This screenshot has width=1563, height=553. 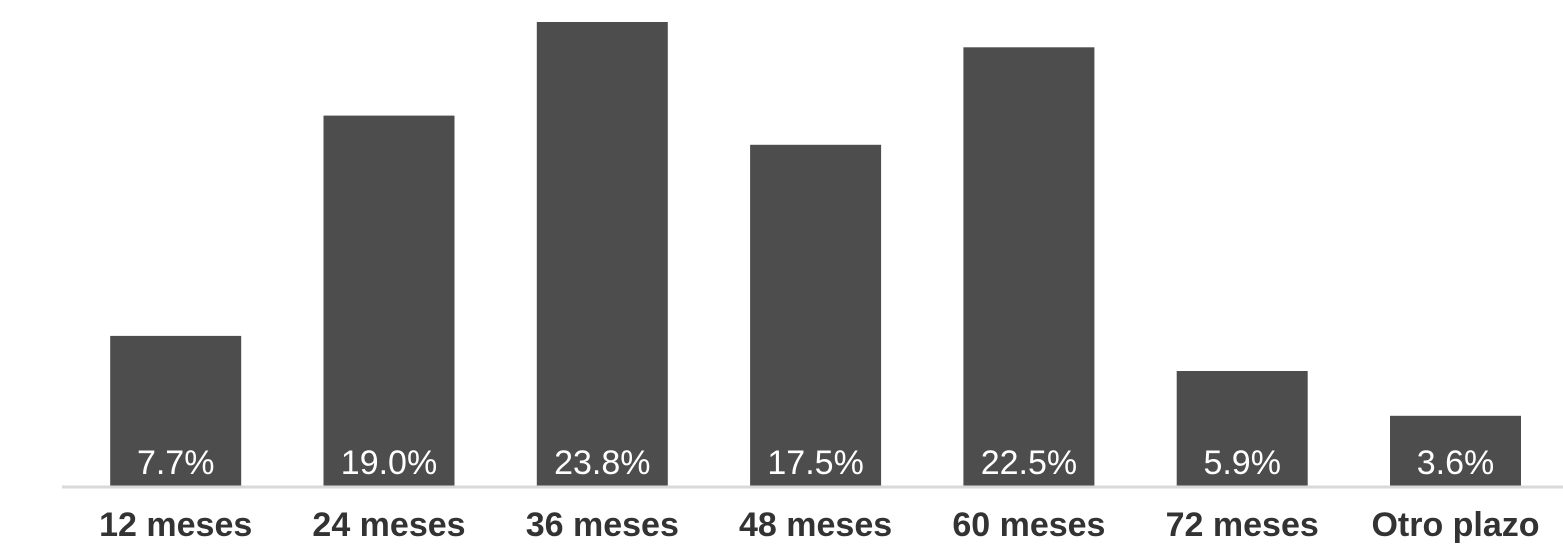 What do you see at coordinates (388, 525) in the screenshot?
I see `category-label: 24 meses` at bounding box center [388, 525].